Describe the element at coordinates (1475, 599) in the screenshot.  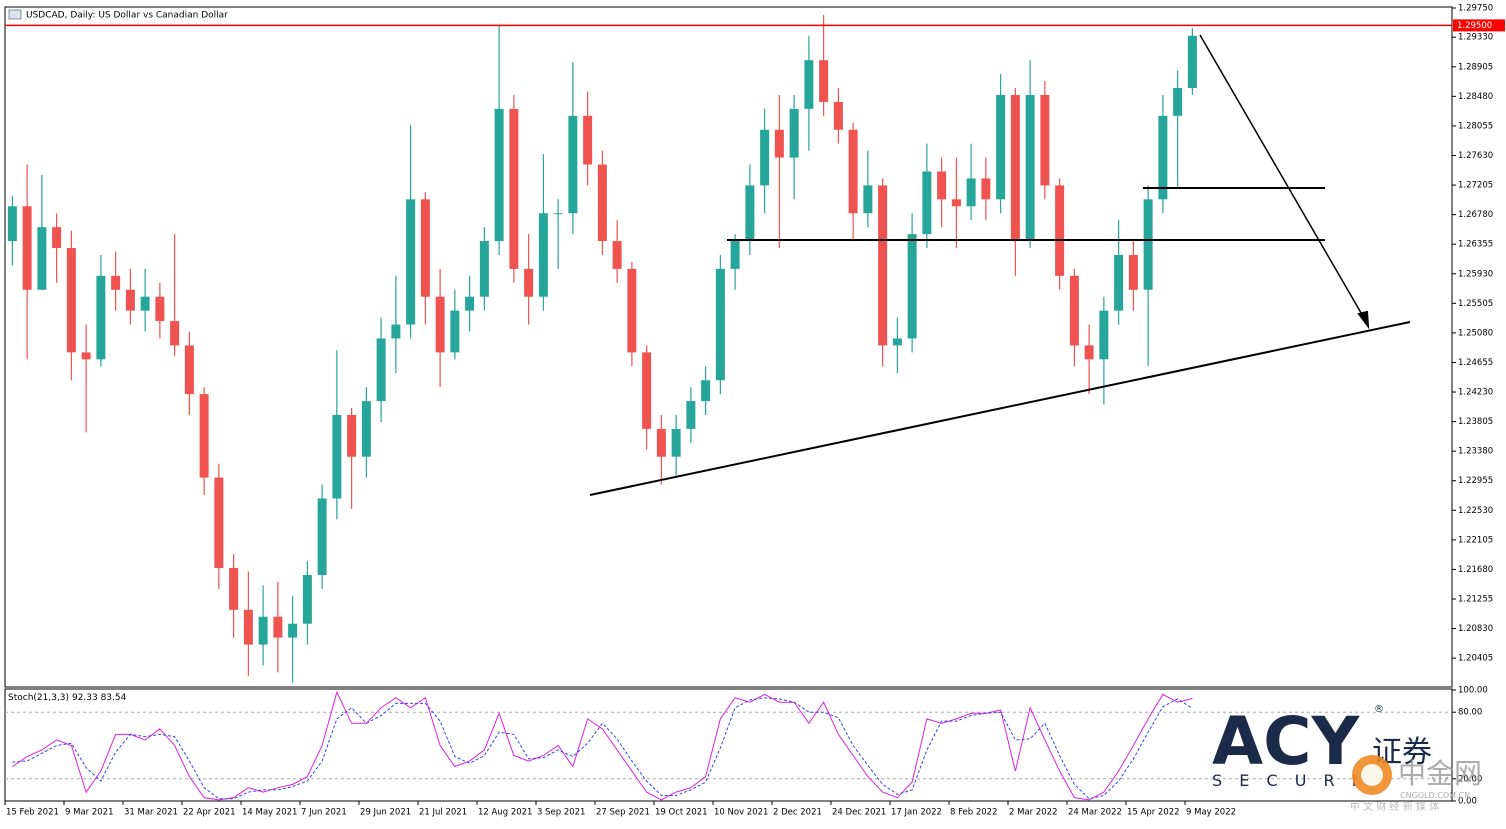
I see `y-tick-label: 1.21255` at that location.